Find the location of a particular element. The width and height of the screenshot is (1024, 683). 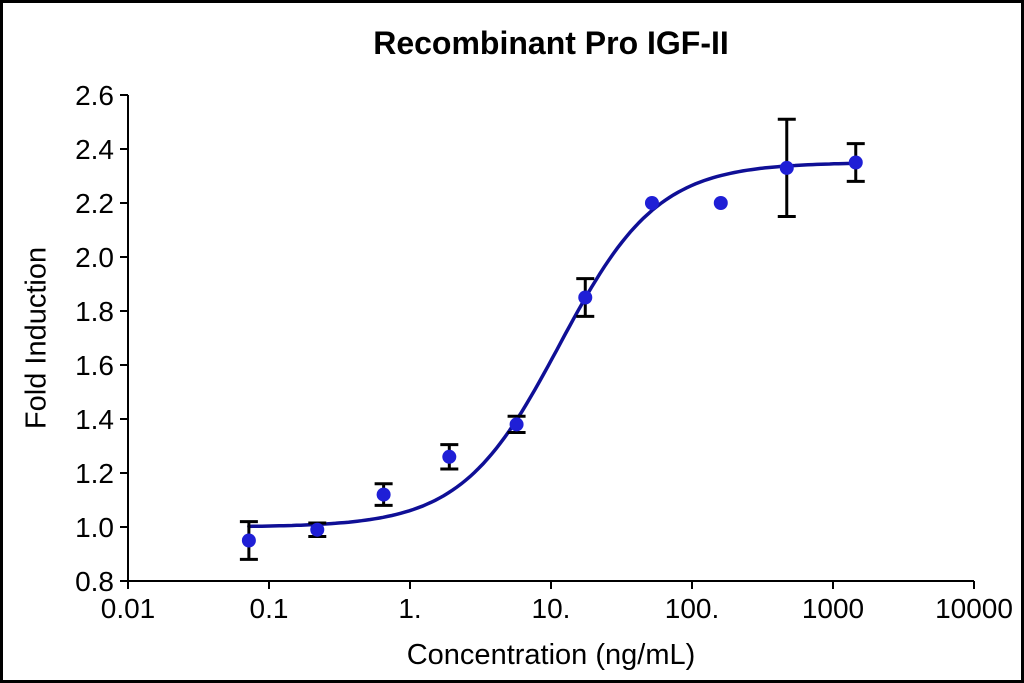

x-tick-label: 1000 is located at coordinates (833, 608).